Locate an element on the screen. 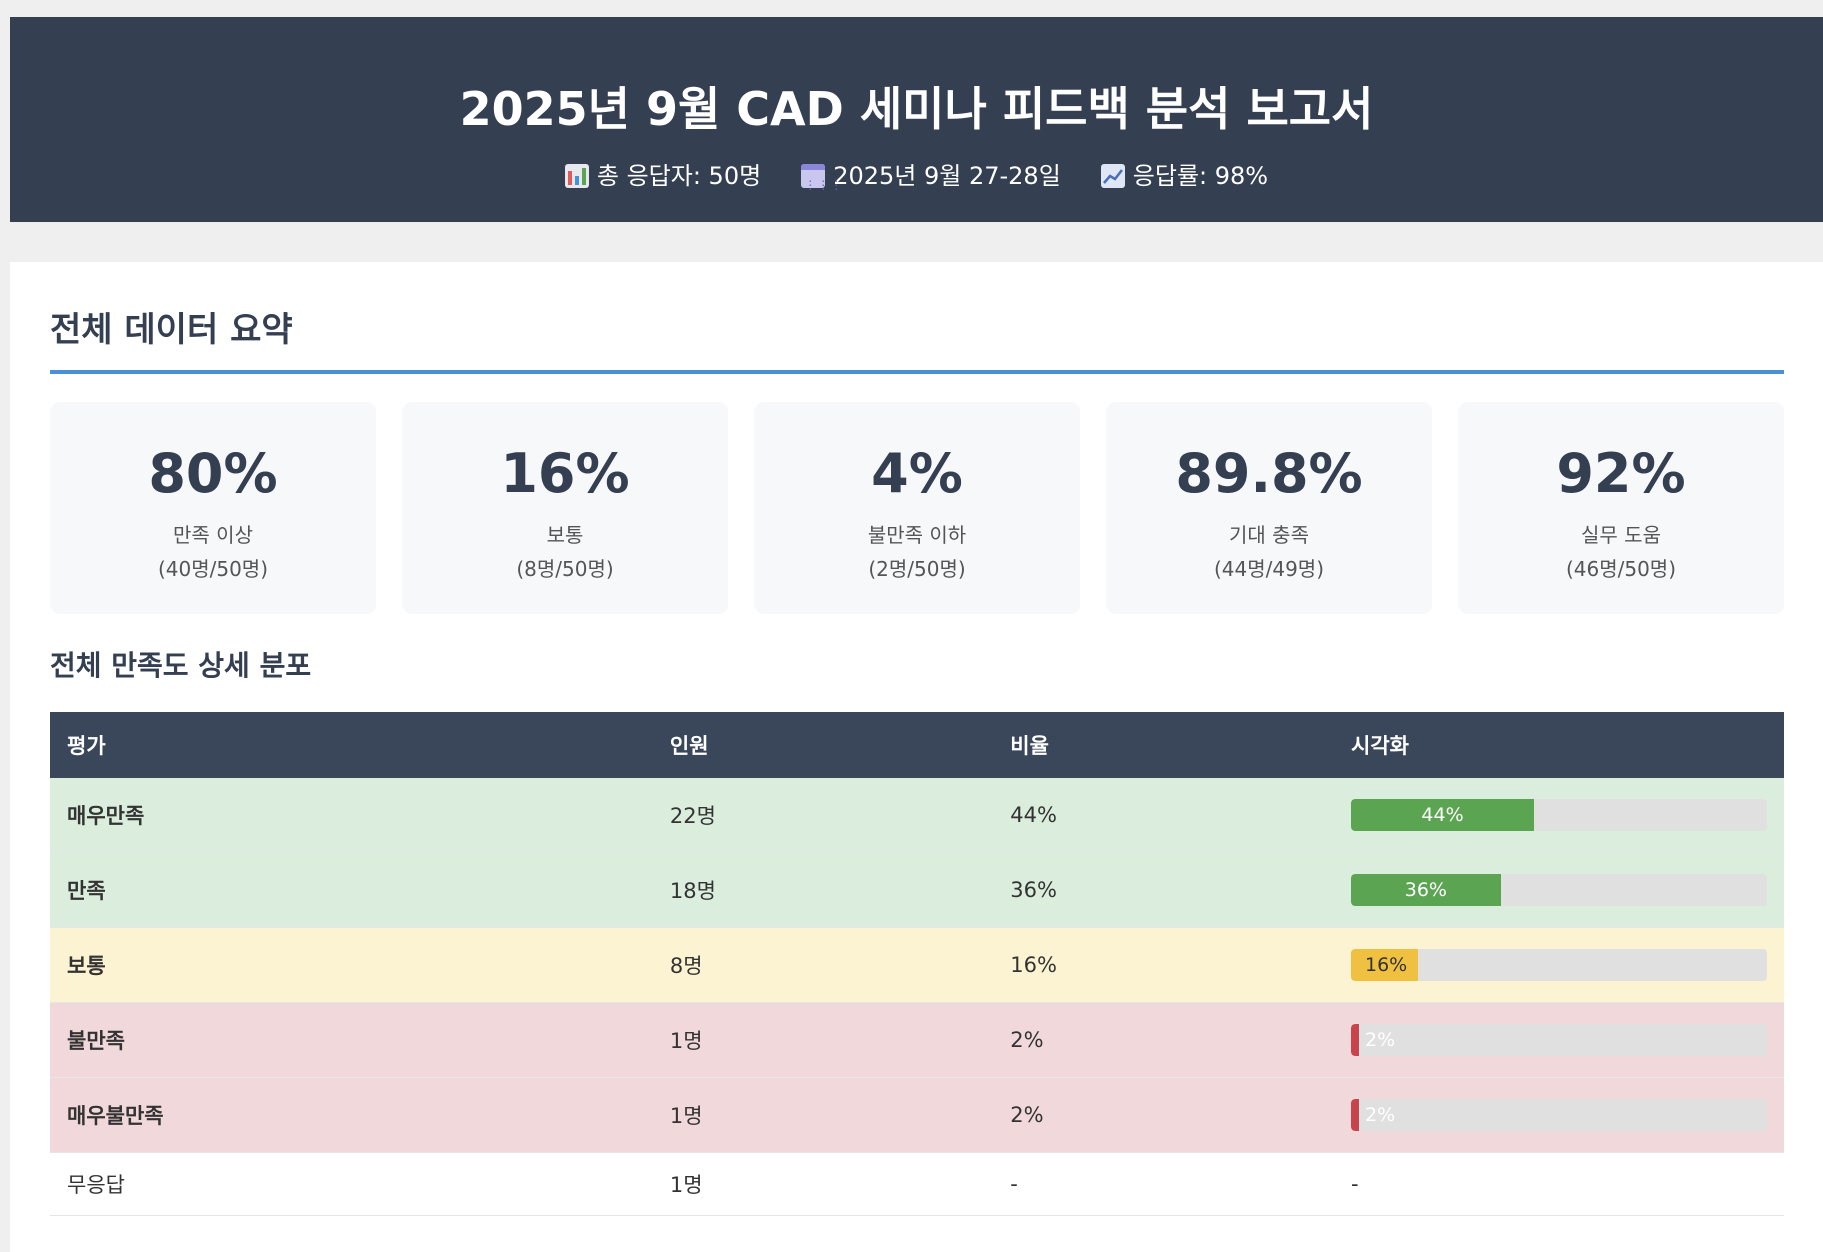  stat-label: 실무 도움 is located at coordinates (1621, 535).